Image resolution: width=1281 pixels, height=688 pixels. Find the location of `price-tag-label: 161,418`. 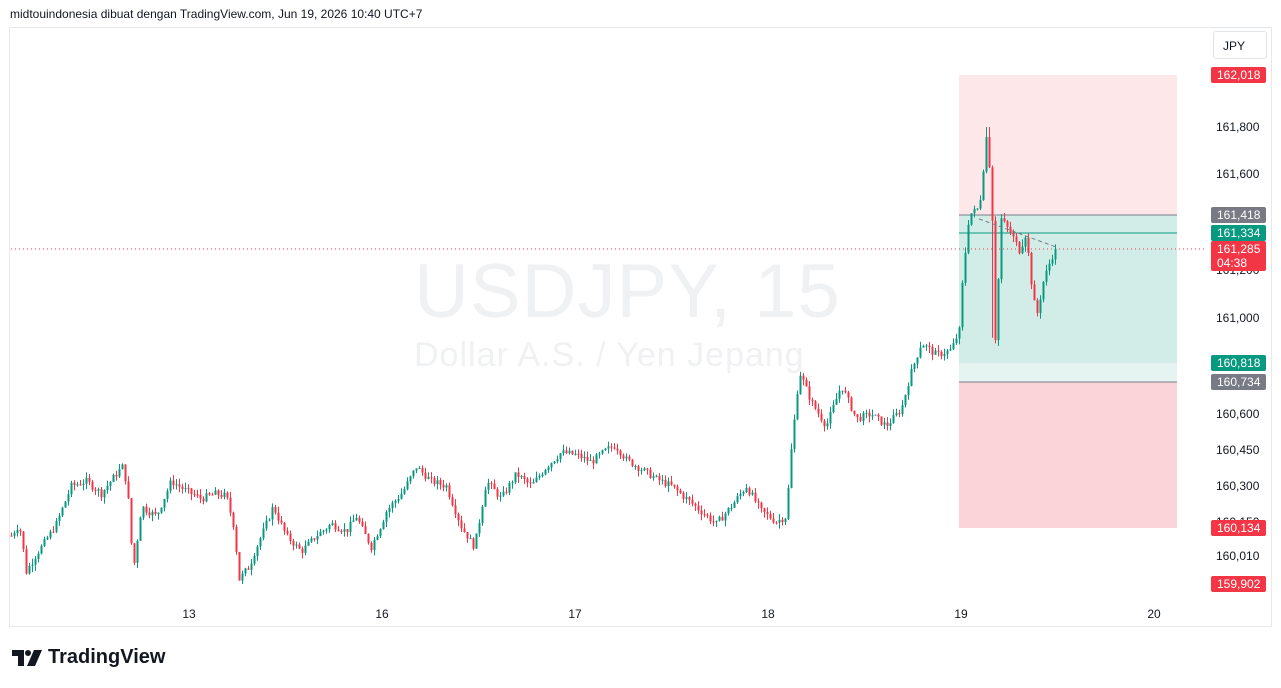

price-tag-label: 161,418 is located at coordinates (1239, 215).